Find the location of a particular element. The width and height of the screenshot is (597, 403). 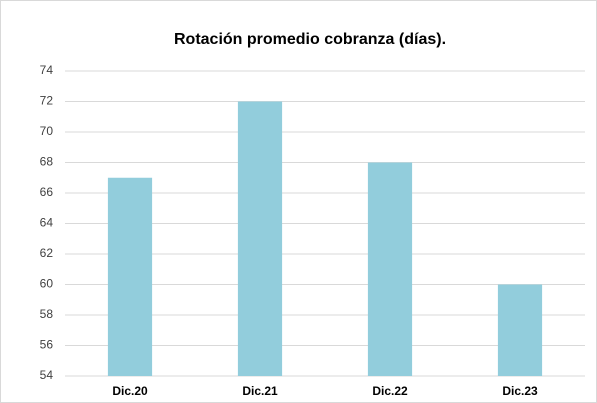

chart-title: Rotación promedio cobranza (días). is located at coordinates (310, 39).